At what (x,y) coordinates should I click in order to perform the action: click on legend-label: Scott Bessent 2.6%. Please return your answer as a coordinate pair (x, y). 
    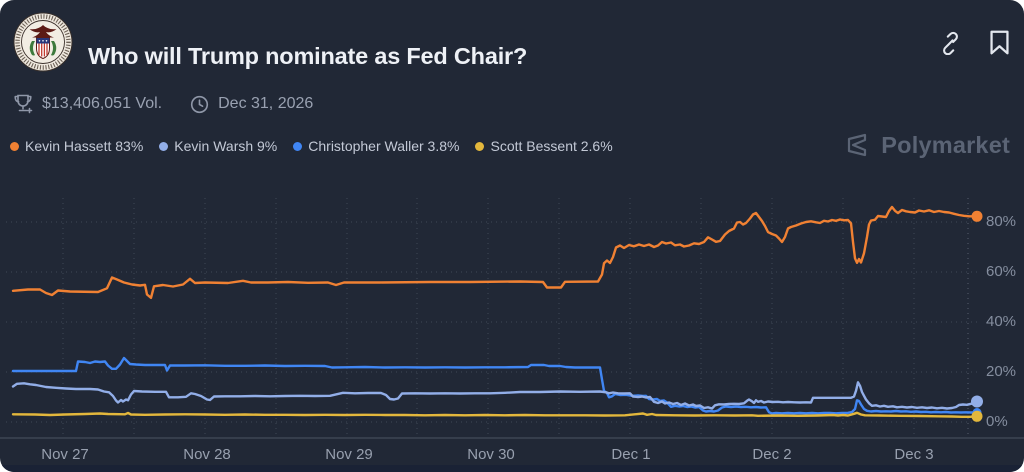
    Looking at the image, I should click on (551, 146).